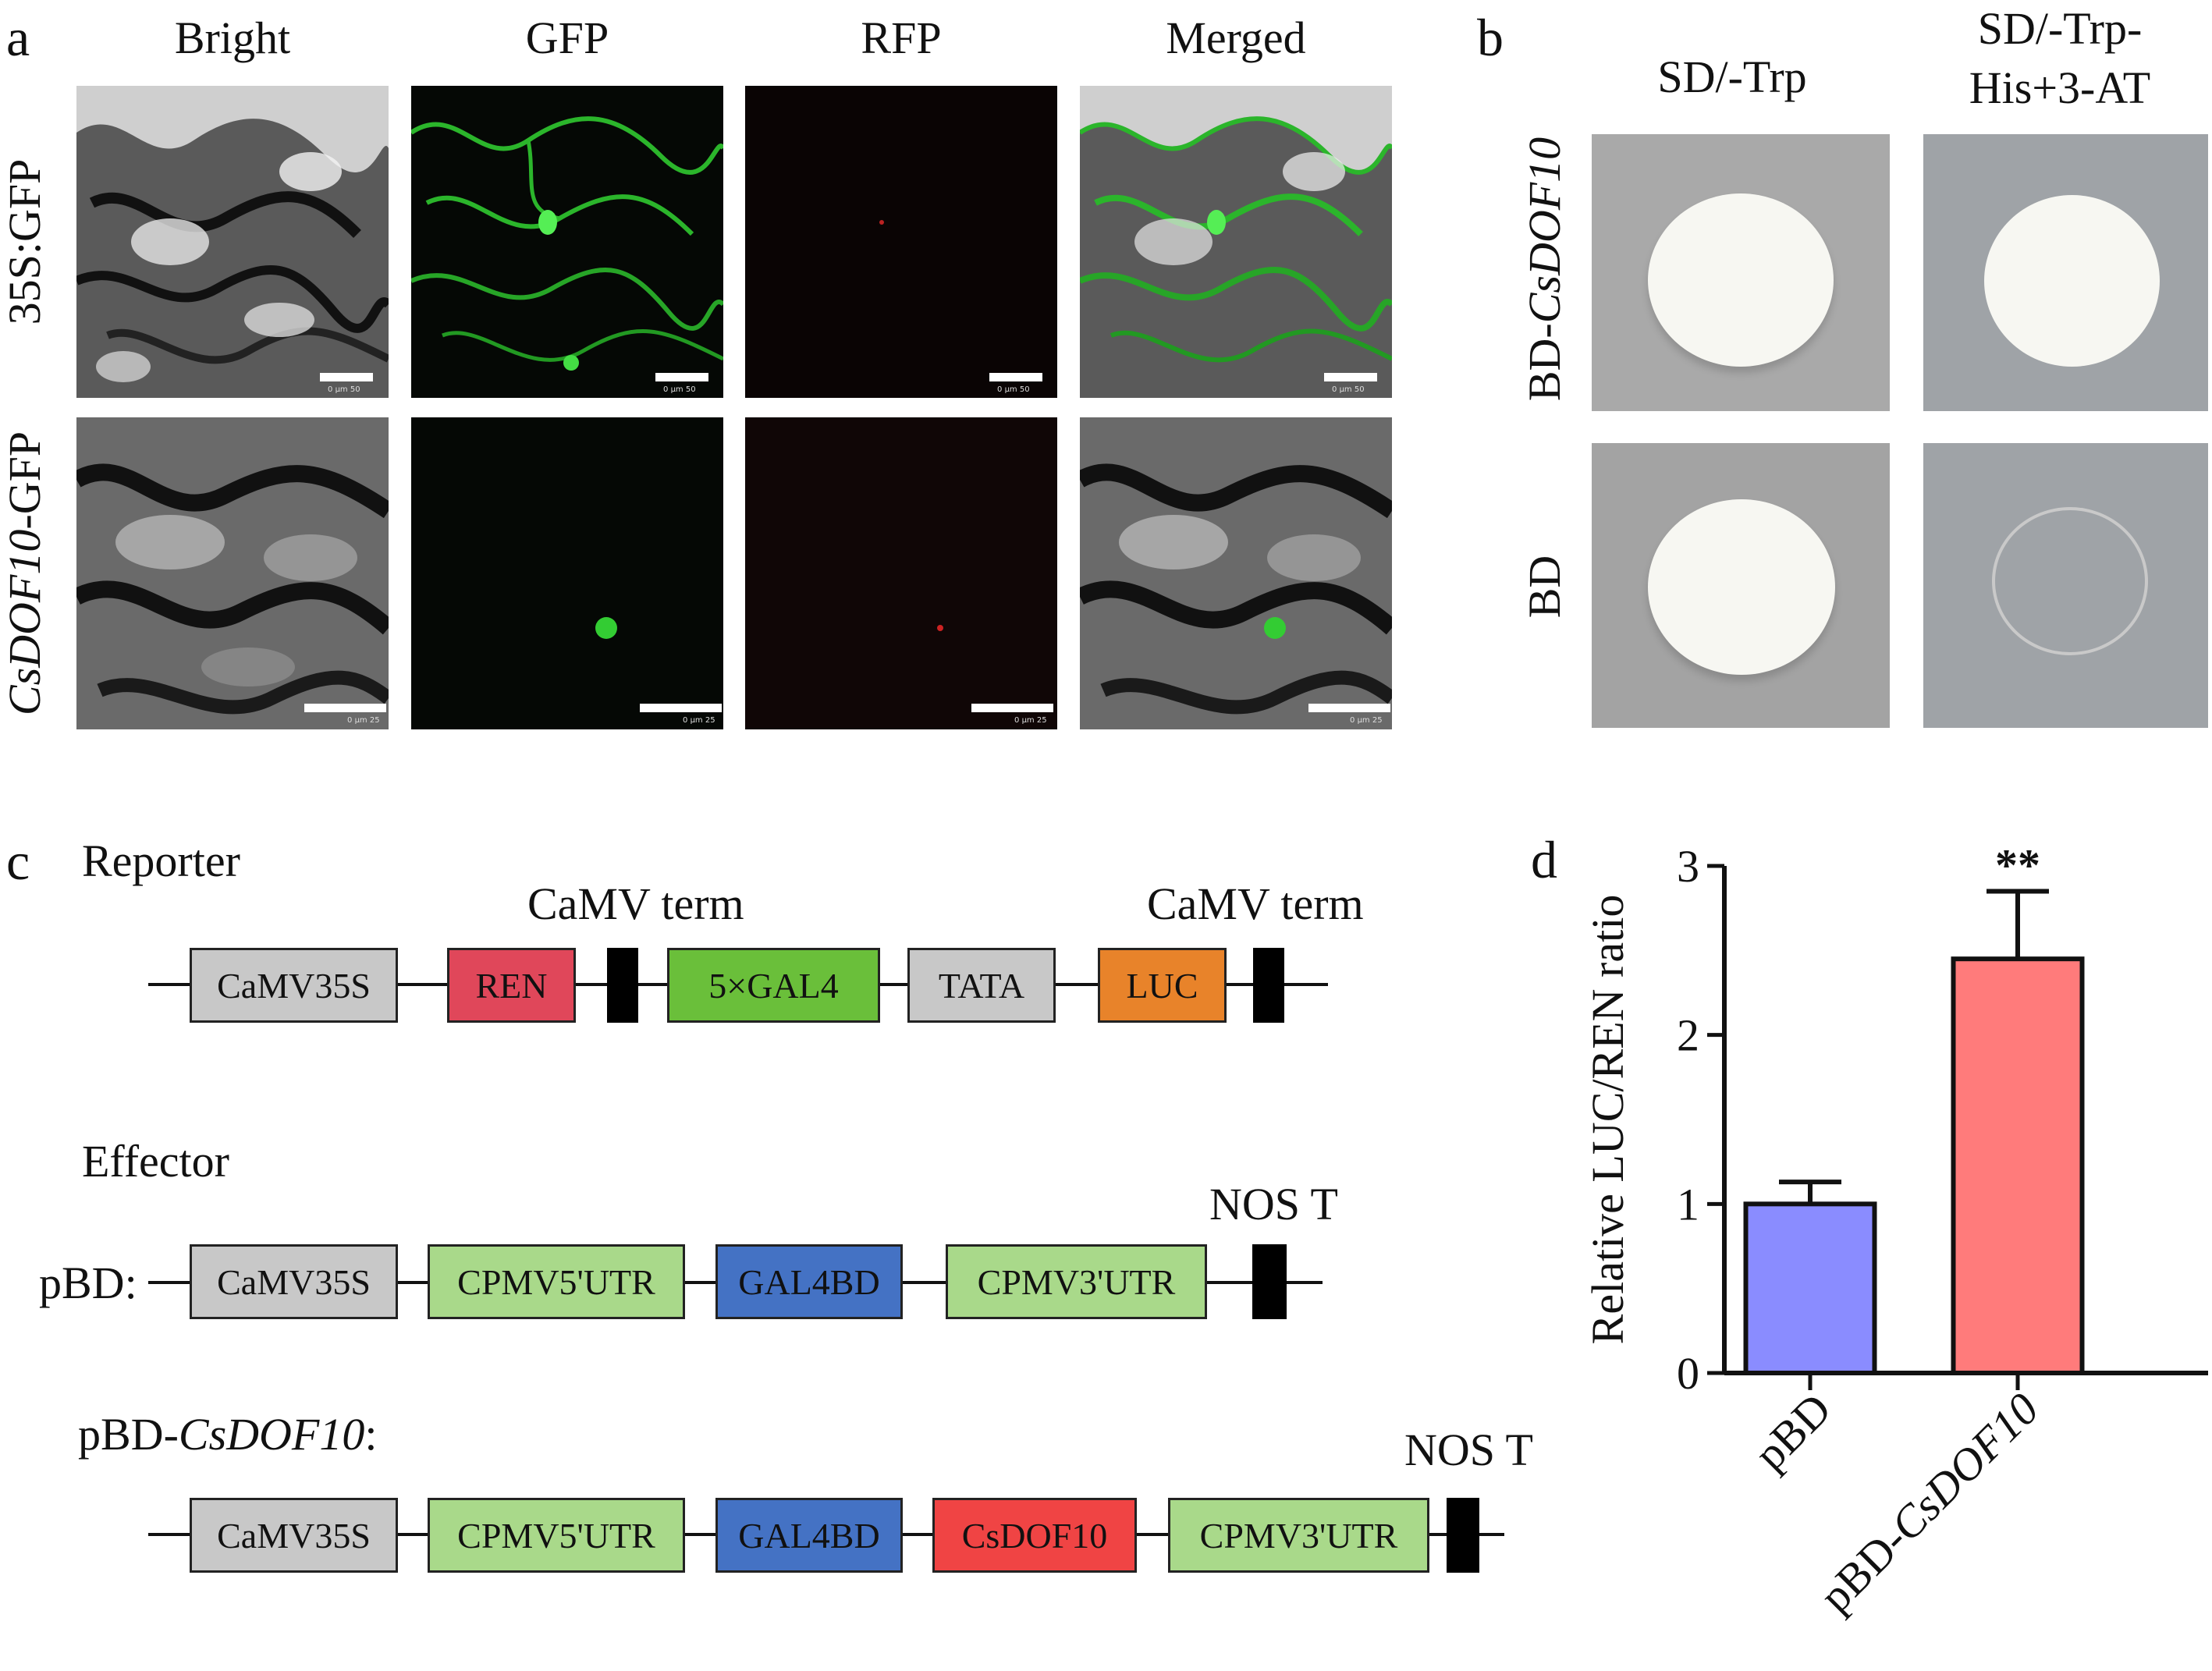  Describe the element at coordinates (232, 242) in the screenshot. I see `micrograph-bright-35s` at that location.